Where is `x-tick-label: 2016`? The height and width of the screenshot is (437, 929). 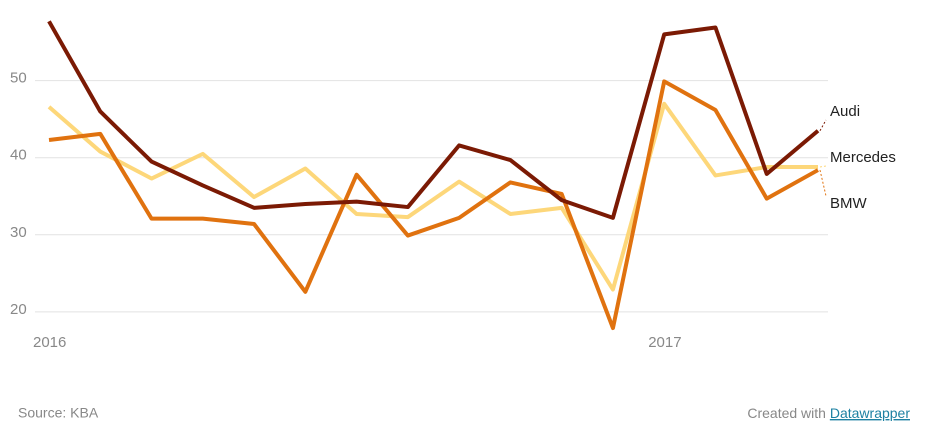
x-tick-label: 2016 is located at coordinates (49, 342).